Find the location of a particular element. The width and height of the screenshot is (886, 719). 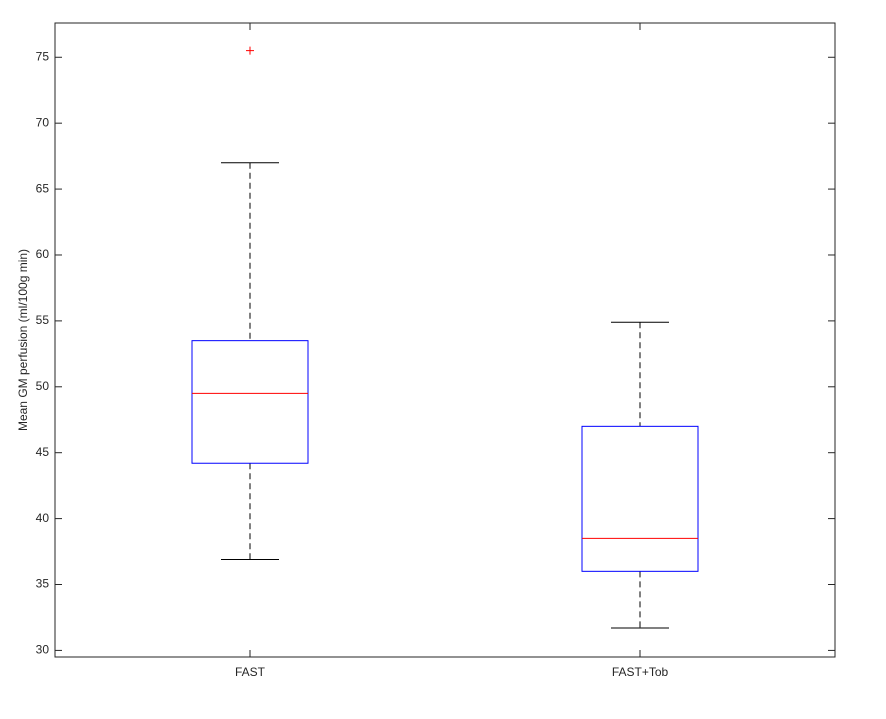

outlier is located at coordinates (250, 50).